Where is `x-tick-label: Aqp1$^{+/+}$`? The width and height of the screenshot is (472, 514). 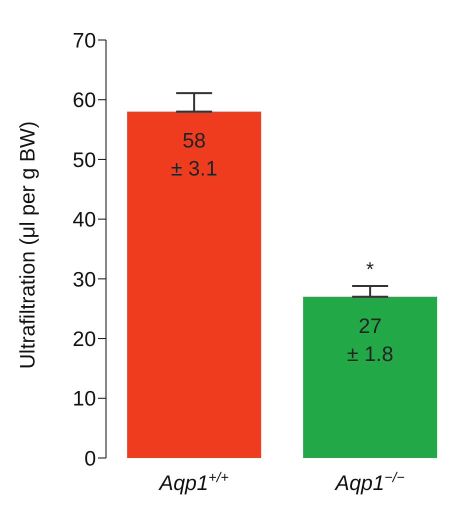
x-tick-label: Aqp1$^{+/+}$ is located at coordinates (193, 482).